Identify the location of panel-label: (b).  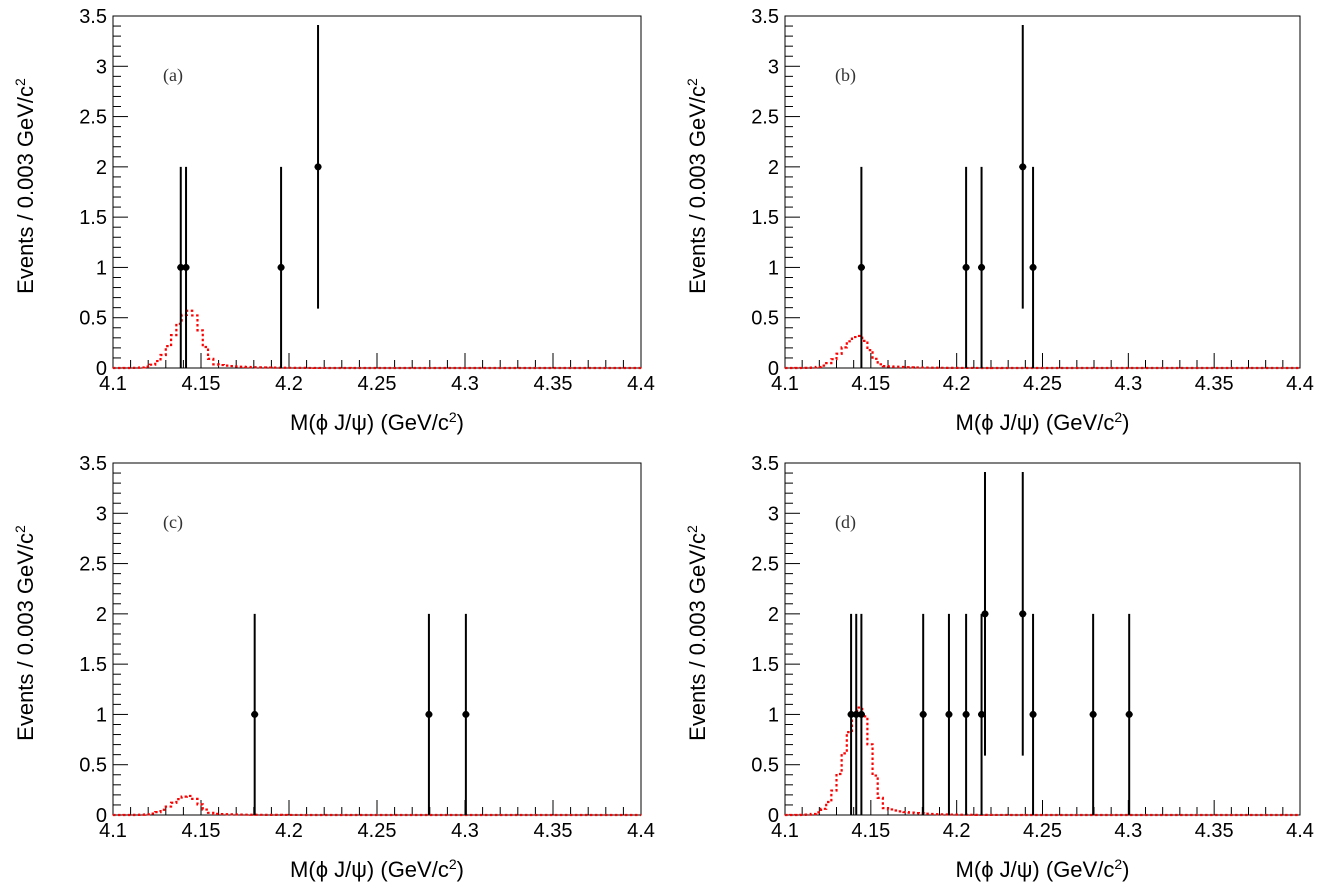
(845, 75).